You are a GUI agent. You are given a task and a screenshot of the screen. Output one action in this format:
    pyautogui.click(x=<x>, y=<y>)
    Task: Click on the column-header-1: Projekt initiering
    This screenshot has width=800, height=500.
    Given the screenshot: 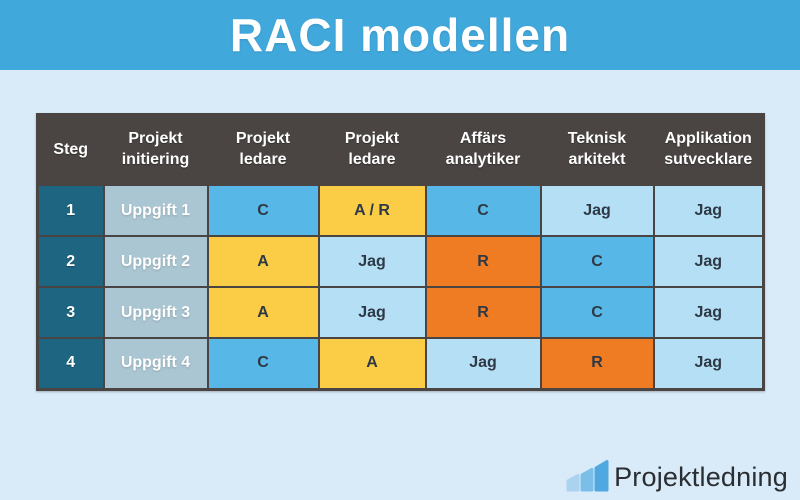 What is the action you would take?
    pyautogui.click(x=155, y=149)
    